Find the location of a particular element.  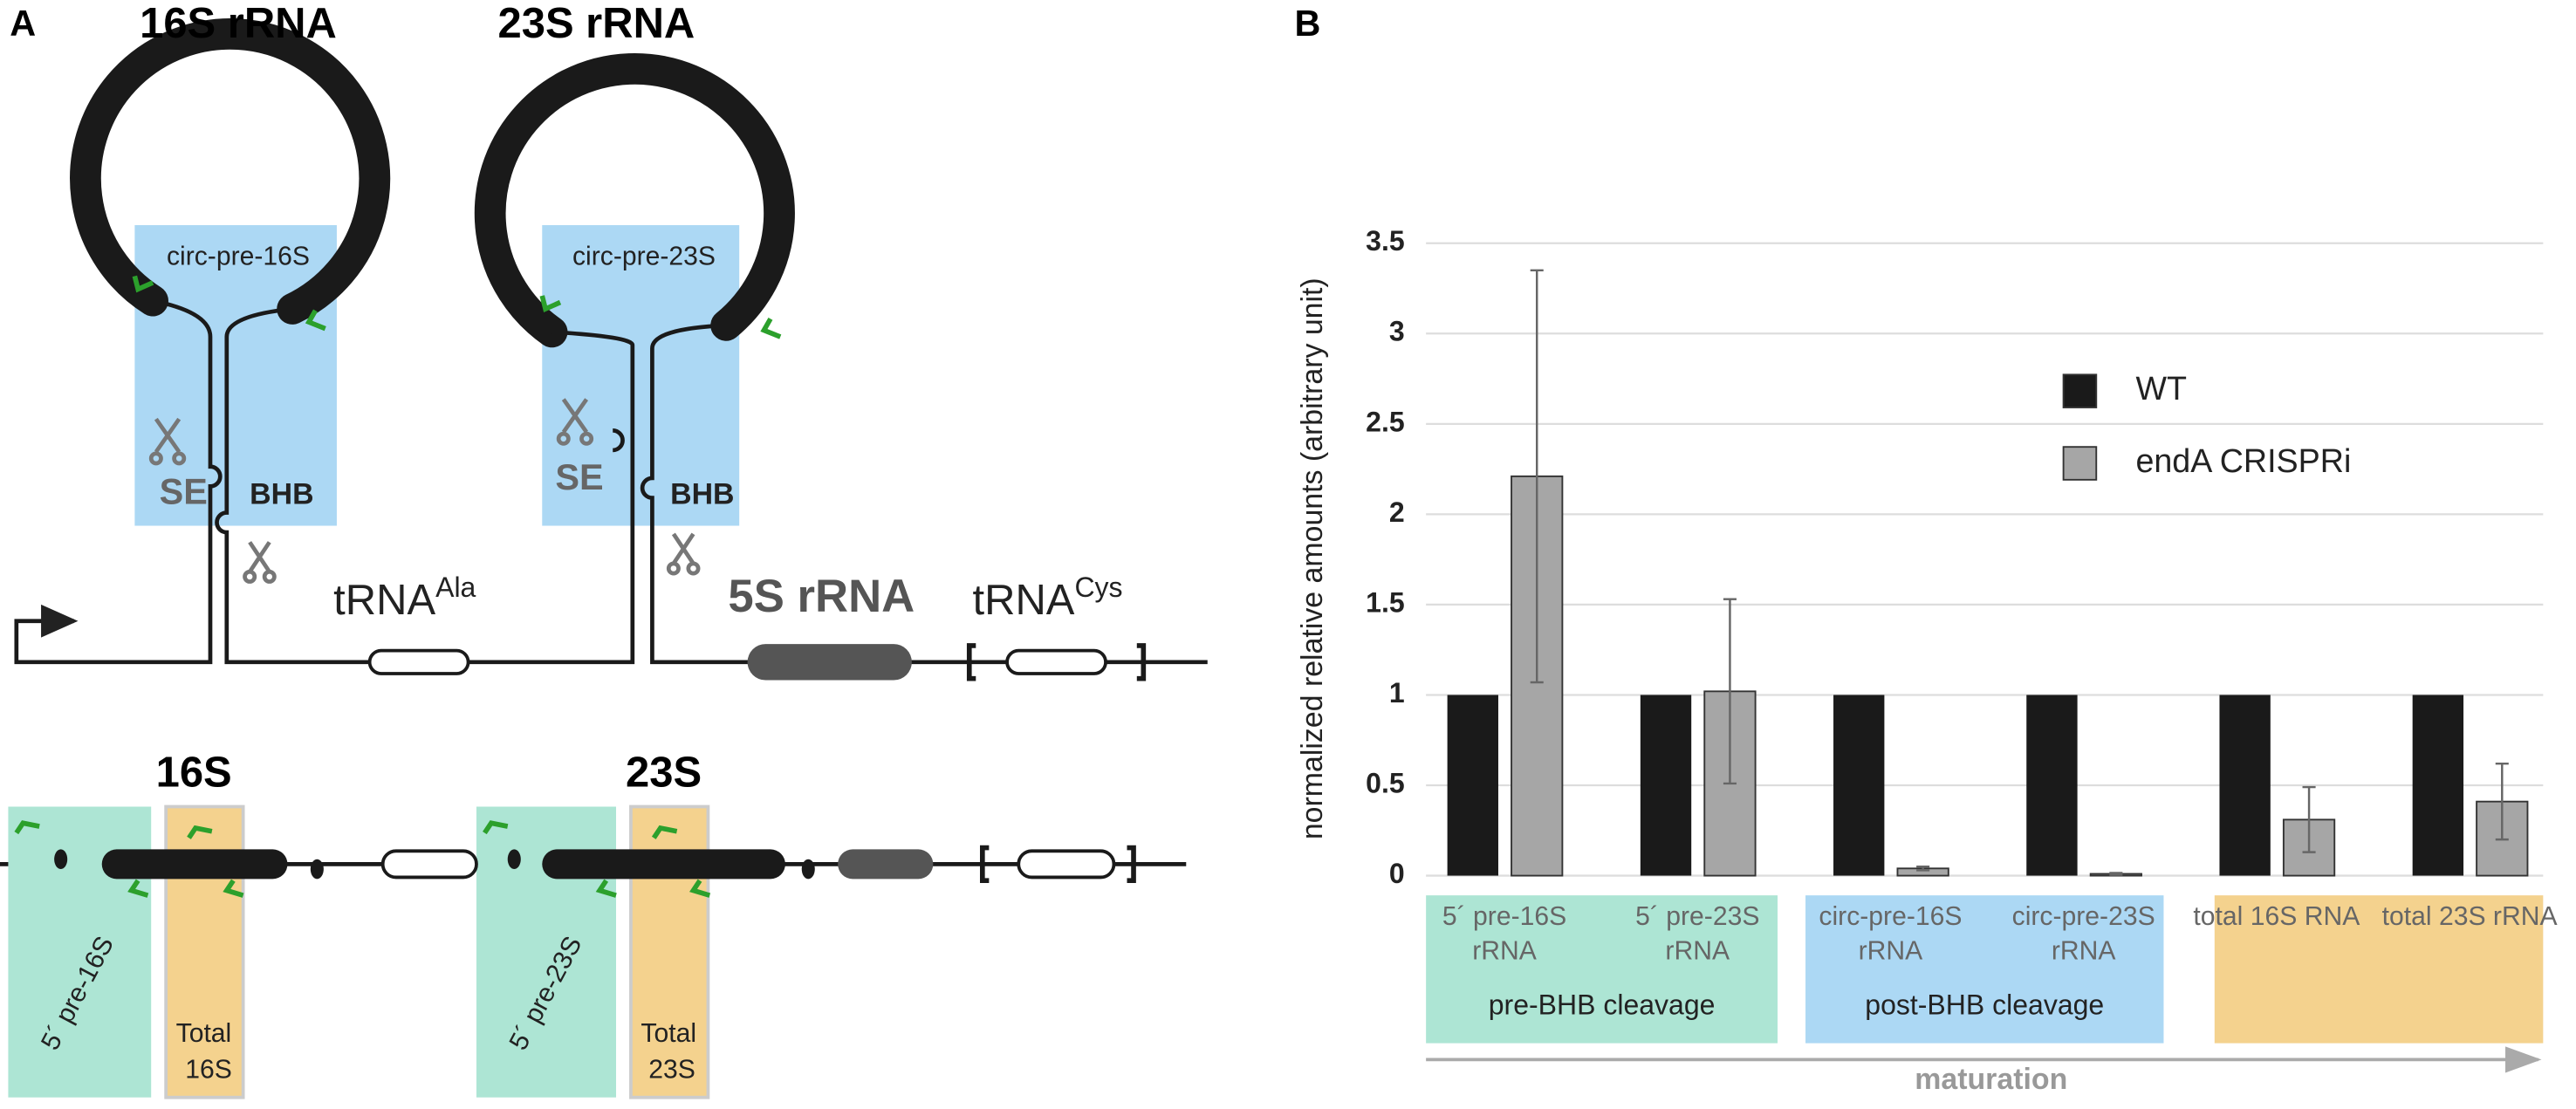

x-tick-label-box: total 16S RNA is located at coordinates (2276, 917).